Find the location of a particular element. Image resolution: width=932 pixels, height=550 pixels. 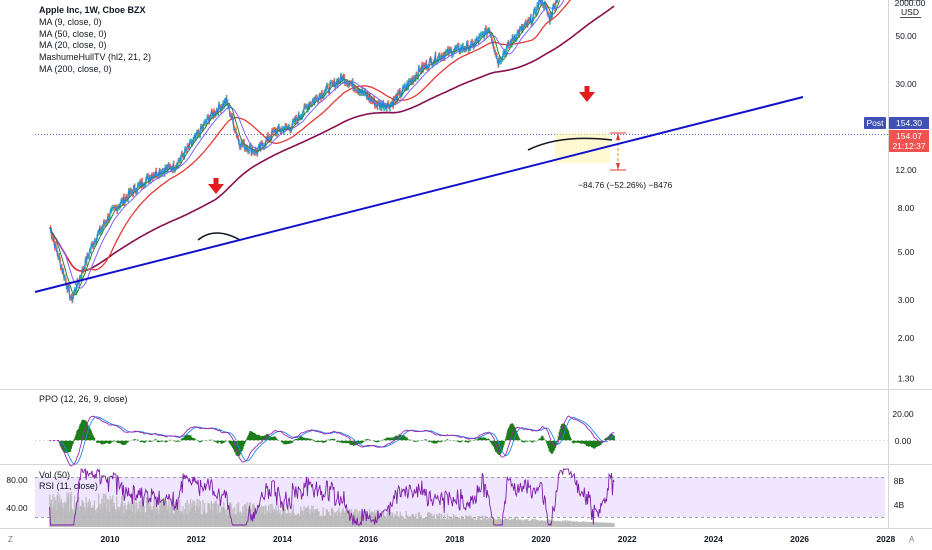

time-axis: 2010 2012 2014 2016 2018 2020 2022 2024 2026 2028 is located at coordinates (498, 539).